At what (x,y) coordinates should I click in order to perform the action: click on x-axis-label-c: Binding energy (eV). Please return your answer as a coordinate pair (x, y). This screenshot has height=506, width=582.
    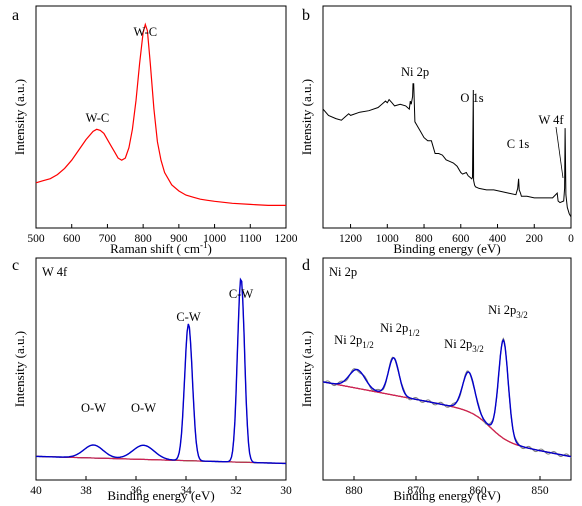
    Looking at the image, I should click on (160, 495).